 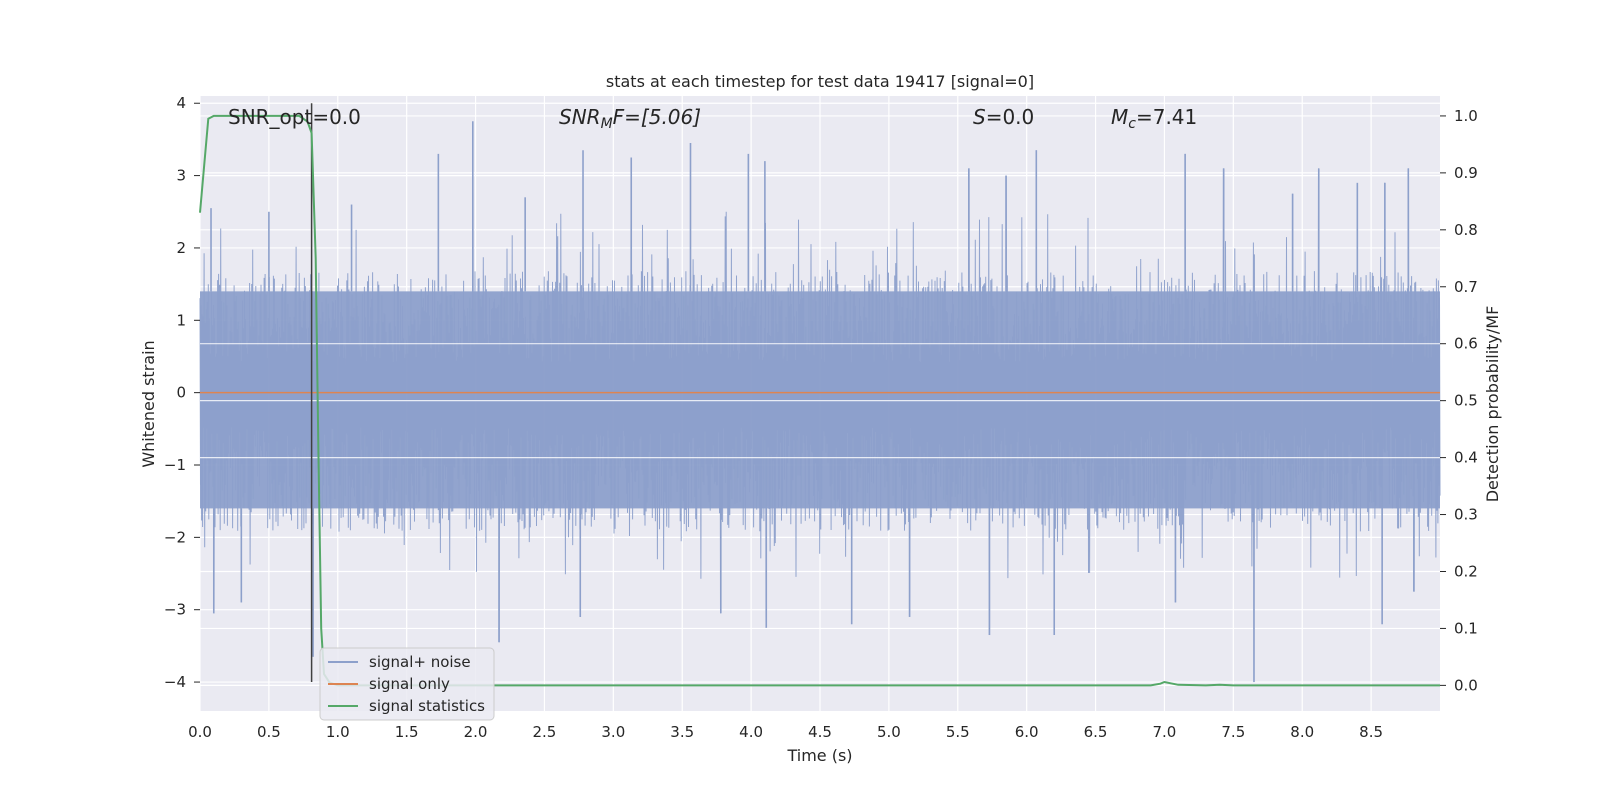 I want to click on legend-box, so click(x=407, y=684).